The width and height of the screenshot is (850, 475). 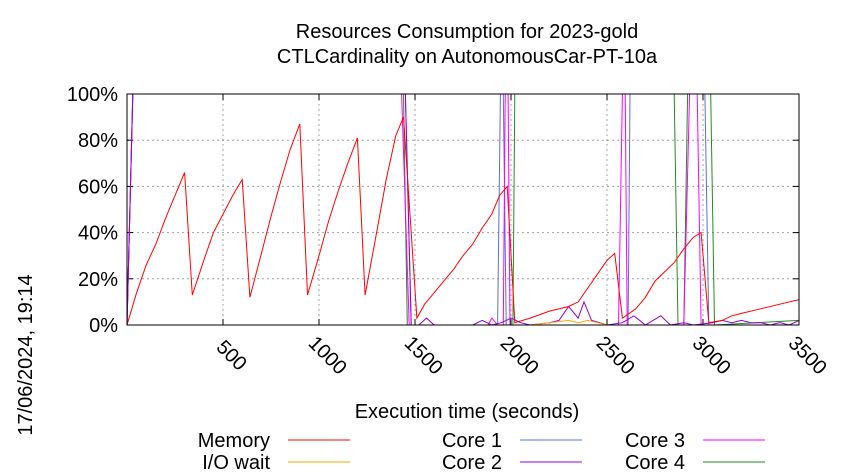 I want to click on y-tick-label: 40%, so click(x=98, y=234).